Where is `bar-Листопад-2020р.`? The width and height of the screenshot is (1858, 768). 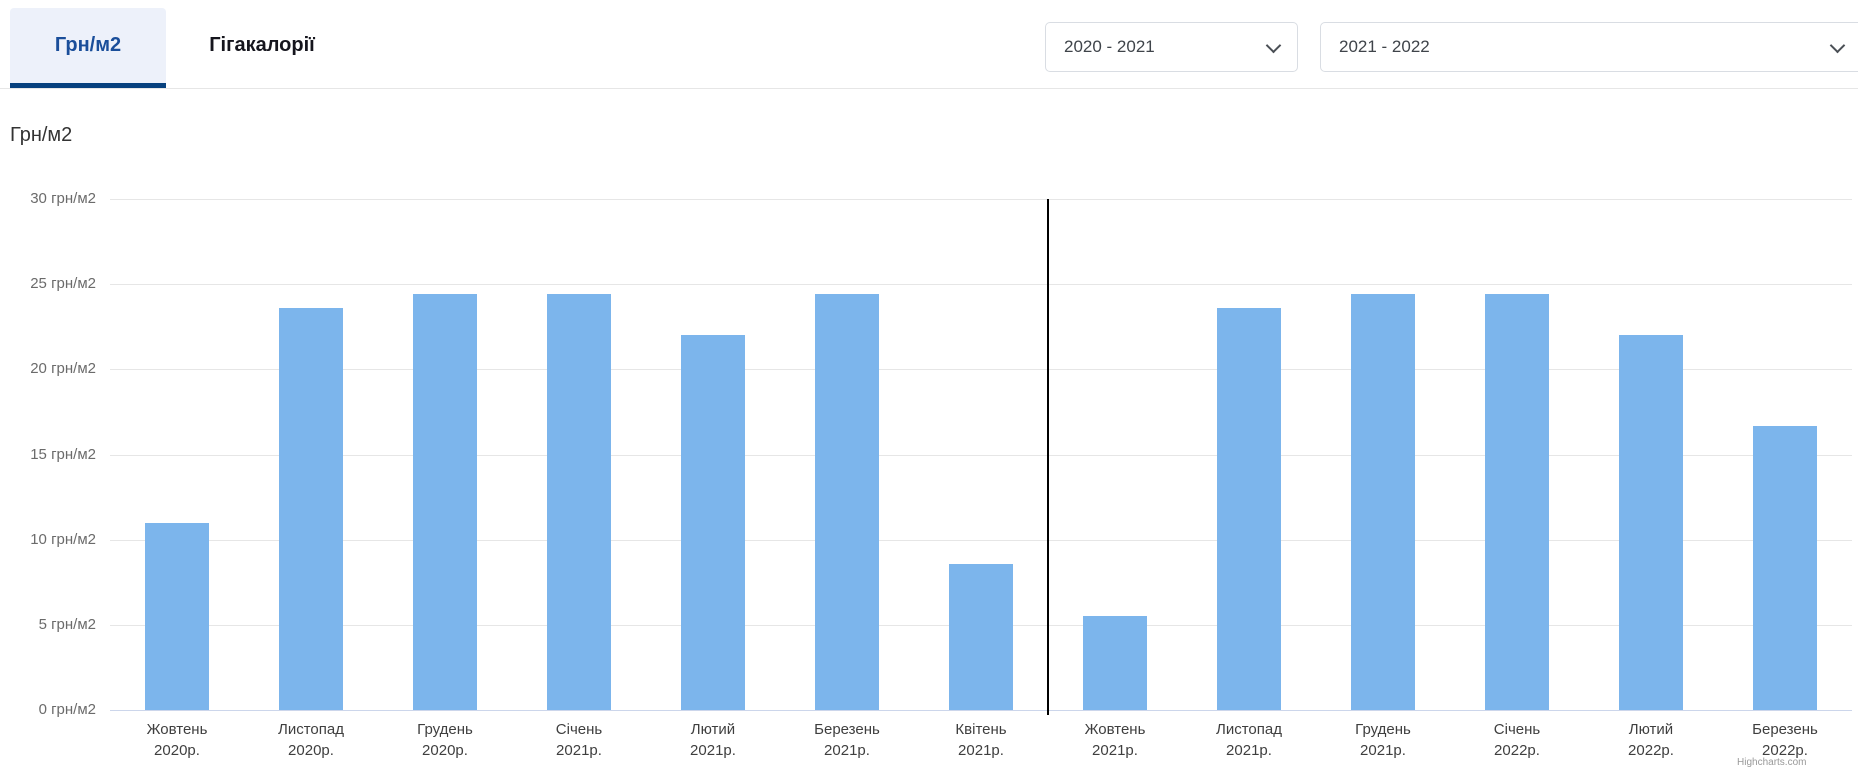
bar-Листопад-2020р. is located at coordinates (311, 509).